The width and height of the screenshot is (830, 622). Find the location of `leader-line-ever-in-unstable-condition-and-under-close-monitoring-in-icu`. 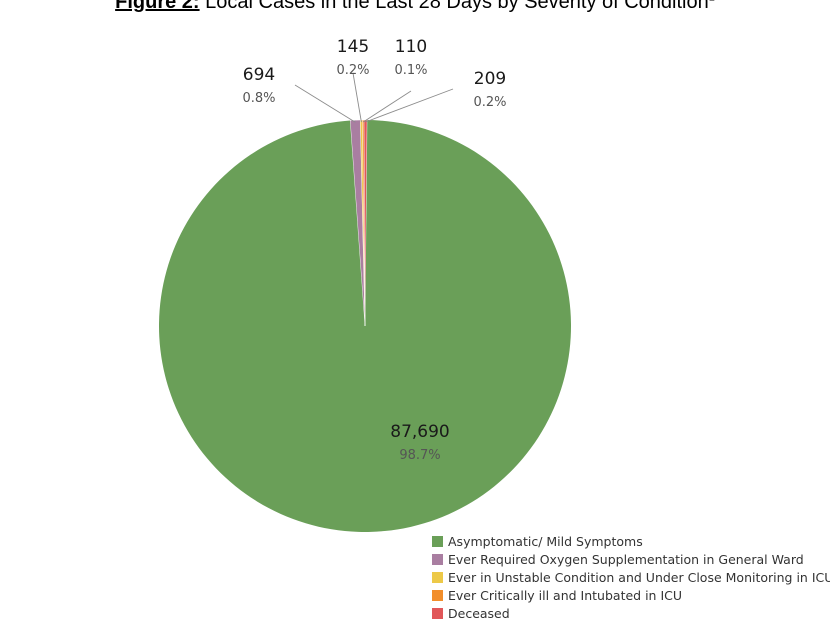

leader-line-ever-in-unstable-condition-and-under-close-monitoring-in-icu is located at coordinates (357, 97).